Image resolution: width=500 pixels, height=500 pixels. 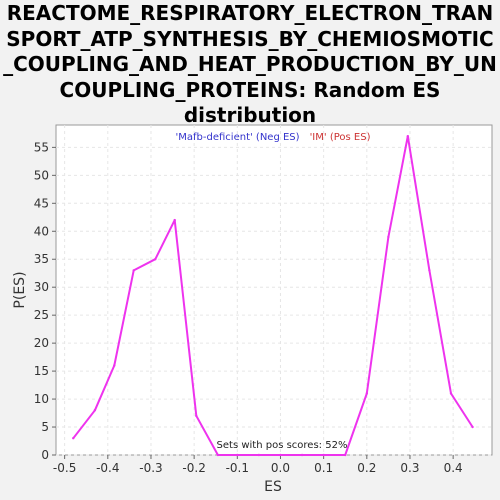 What do you see at coordinates (409, 468) in the screenshot?
I see `x-tick-label: 0.3` at bounding box center [409, 468].